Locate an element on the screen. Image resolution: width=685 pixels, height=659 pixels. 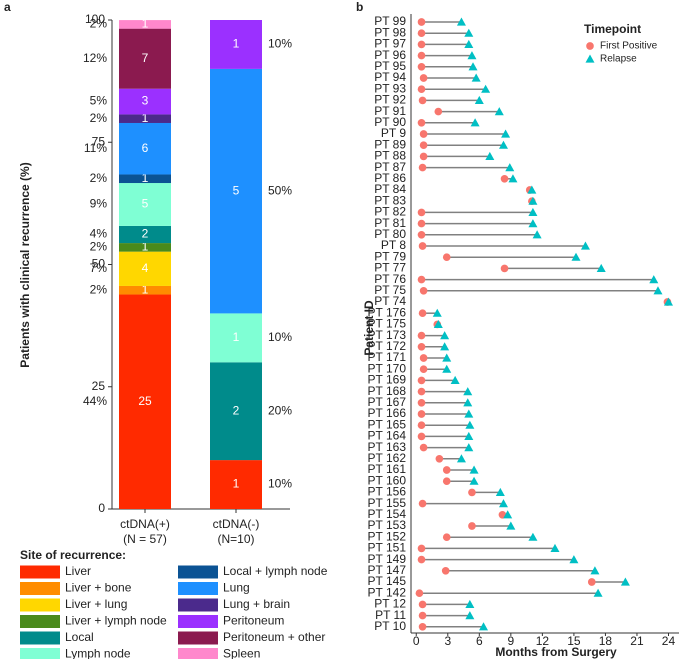
legend-title: Site of recurrence: is located at coordinates (73, 555).